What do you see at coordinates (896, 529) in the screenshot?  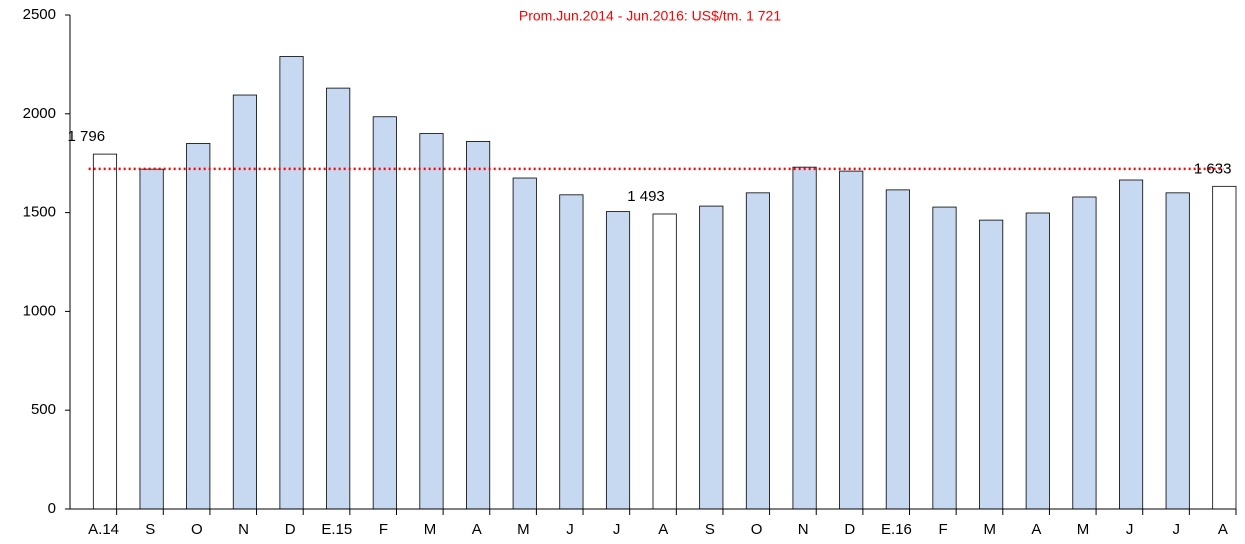 I see `x-tick-label: E.16` at bounding box center [896, 529].